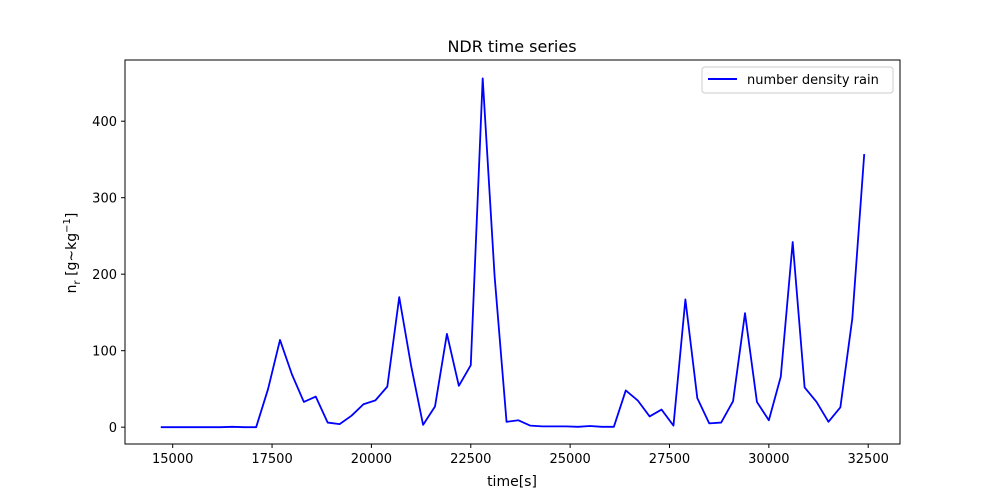  I want to click on x-tick-label: 30000, so click(768, 459).